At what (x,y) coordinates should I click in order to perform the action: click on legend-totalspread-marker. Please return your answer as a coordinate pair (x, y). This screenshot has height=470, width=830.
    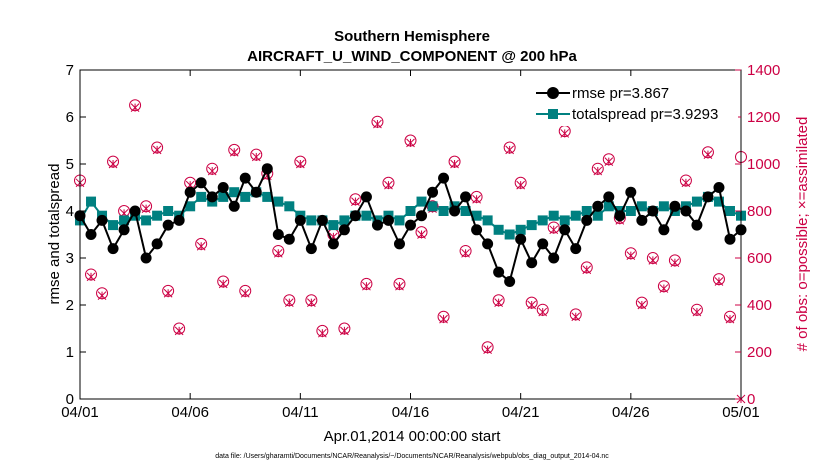
    Looking at the image, I should click on (553, 114).